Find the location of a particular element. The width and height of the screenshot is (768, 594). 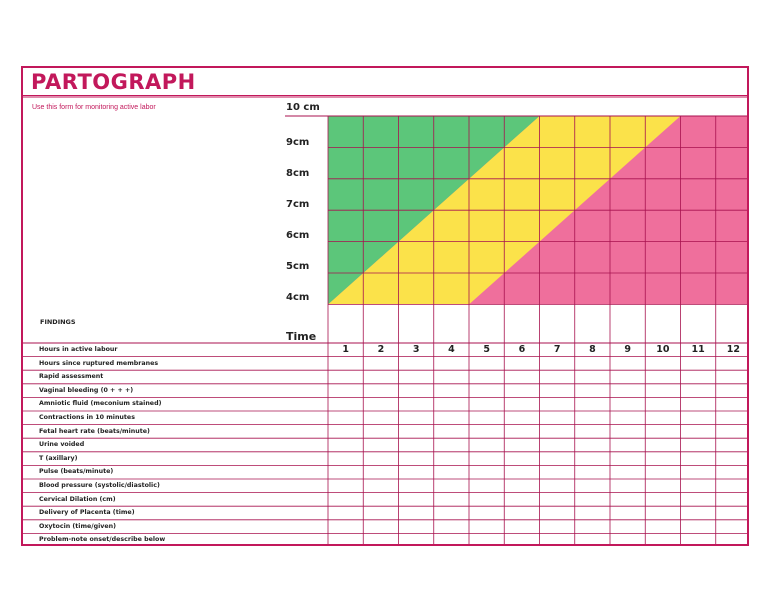

findings-row-label: Delivery of Placenta (time) is located at coordinates (87, 513).